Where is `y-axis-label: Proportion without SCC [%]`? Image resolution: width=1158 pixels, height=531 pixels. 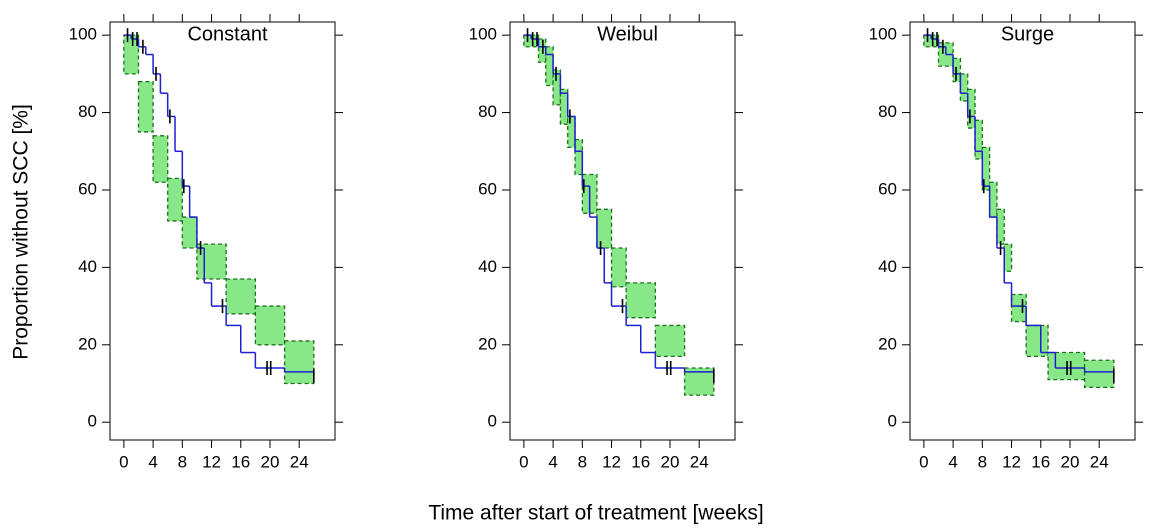 y-axis-label: Proportion without SCC [%] is located at coordinates (21, 232).